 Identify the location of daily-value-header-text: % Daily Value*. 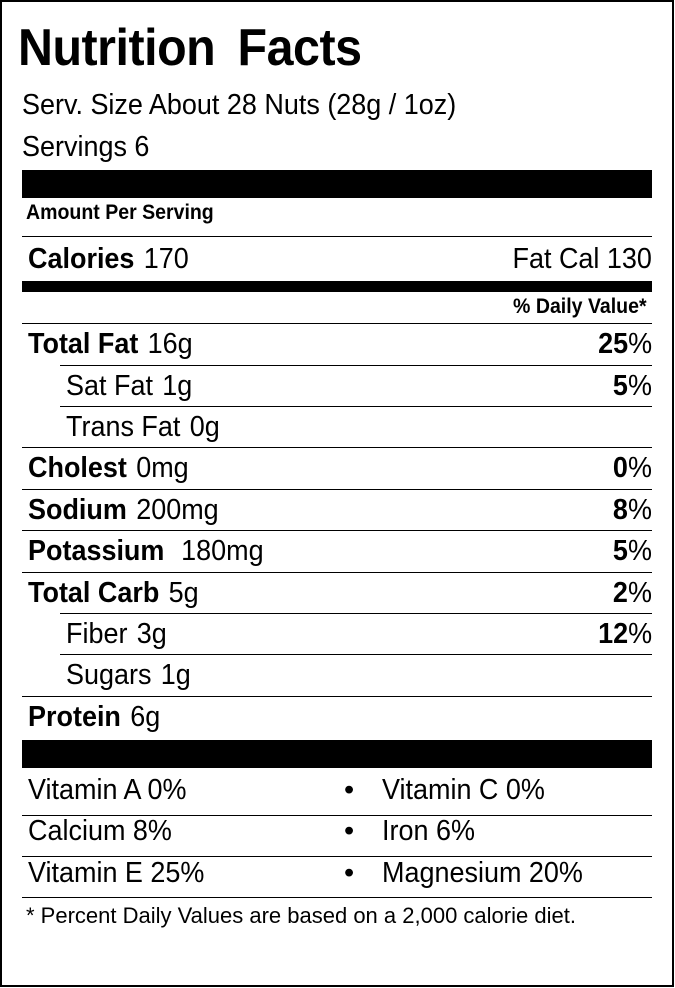
(580, 306).